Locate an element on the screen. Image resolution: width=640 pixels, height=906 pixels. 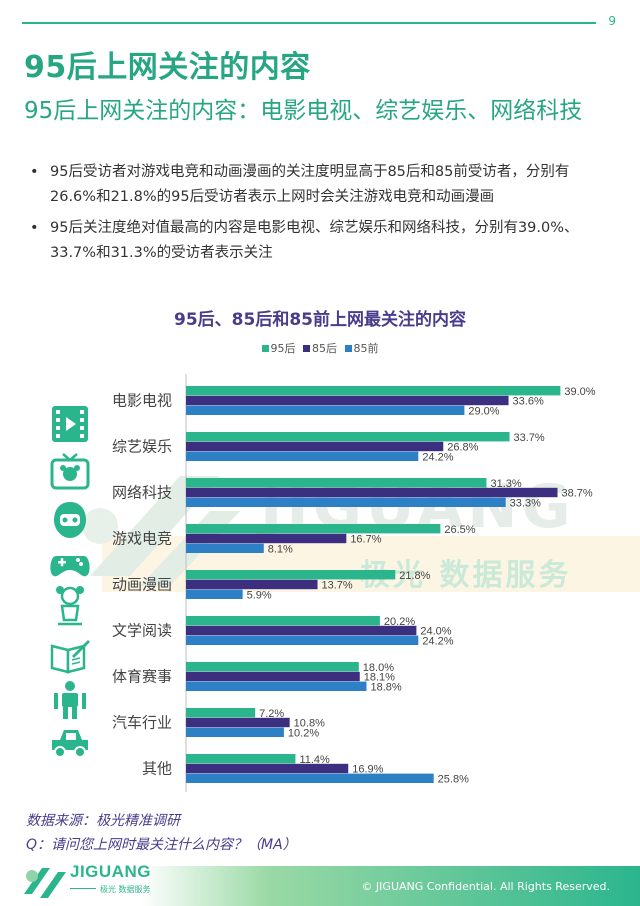
category-label: 动画漫画 is located at coordinates (142, 585).